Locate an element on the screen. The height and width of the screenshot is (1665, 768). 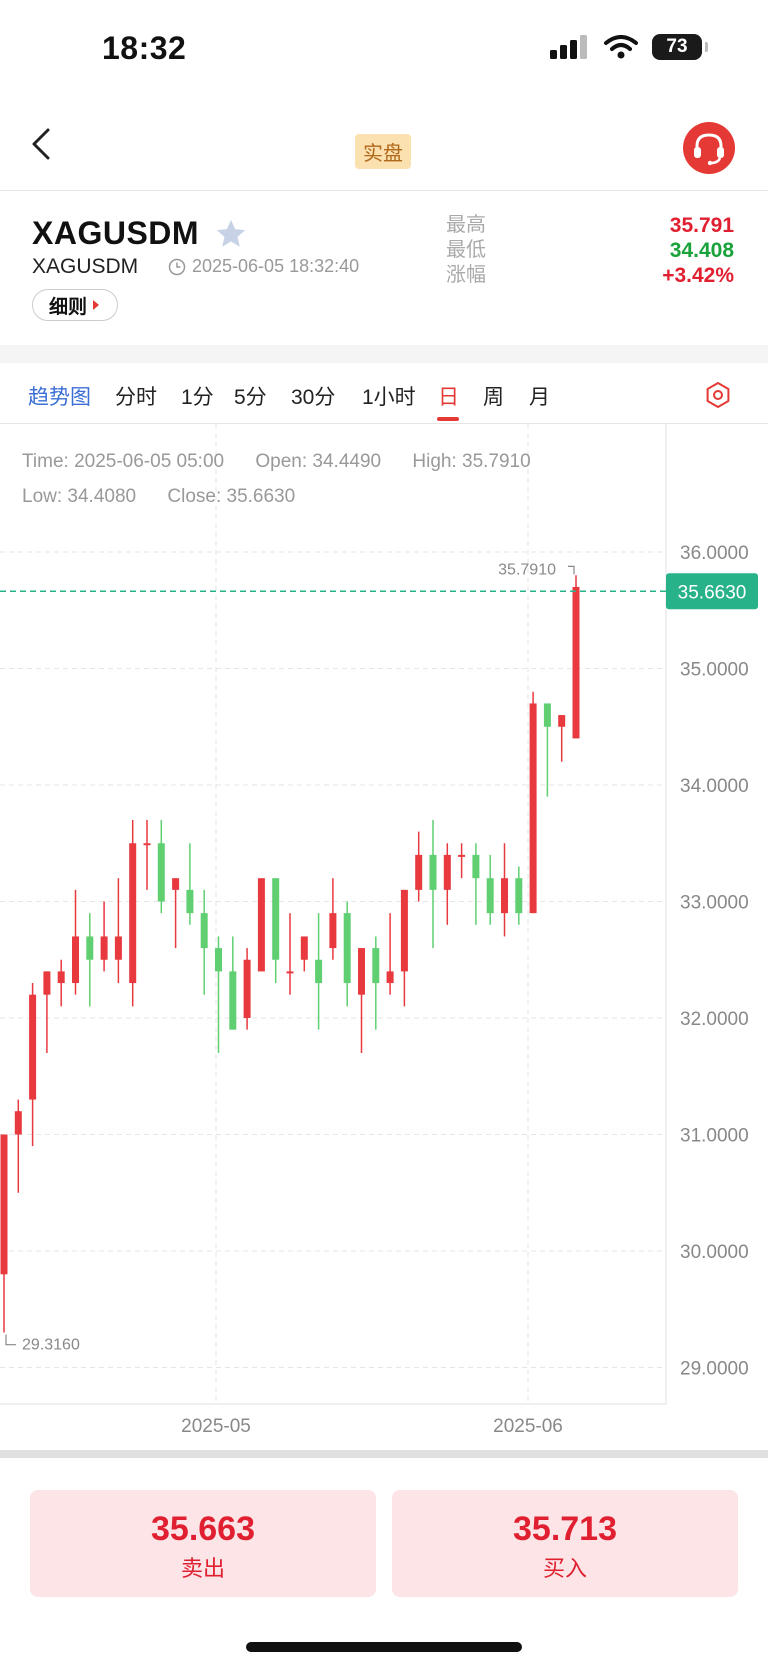
high-label: 最高 is located at coordinates (466, 225).